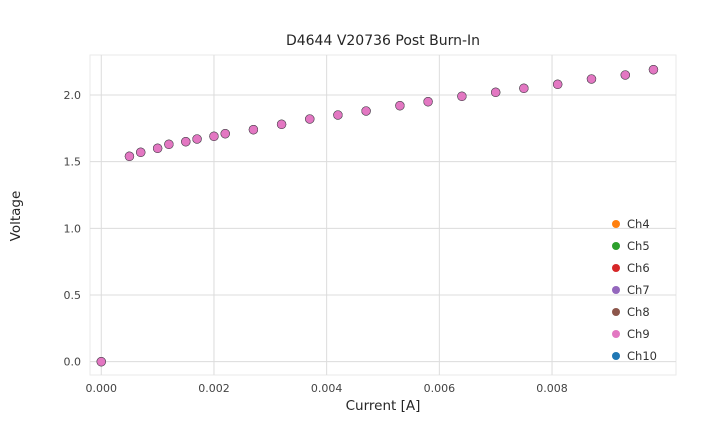  Describe the element at coordinates (73, 362) in the screenshot. I see `y-tick-label: 0.0` at that location.